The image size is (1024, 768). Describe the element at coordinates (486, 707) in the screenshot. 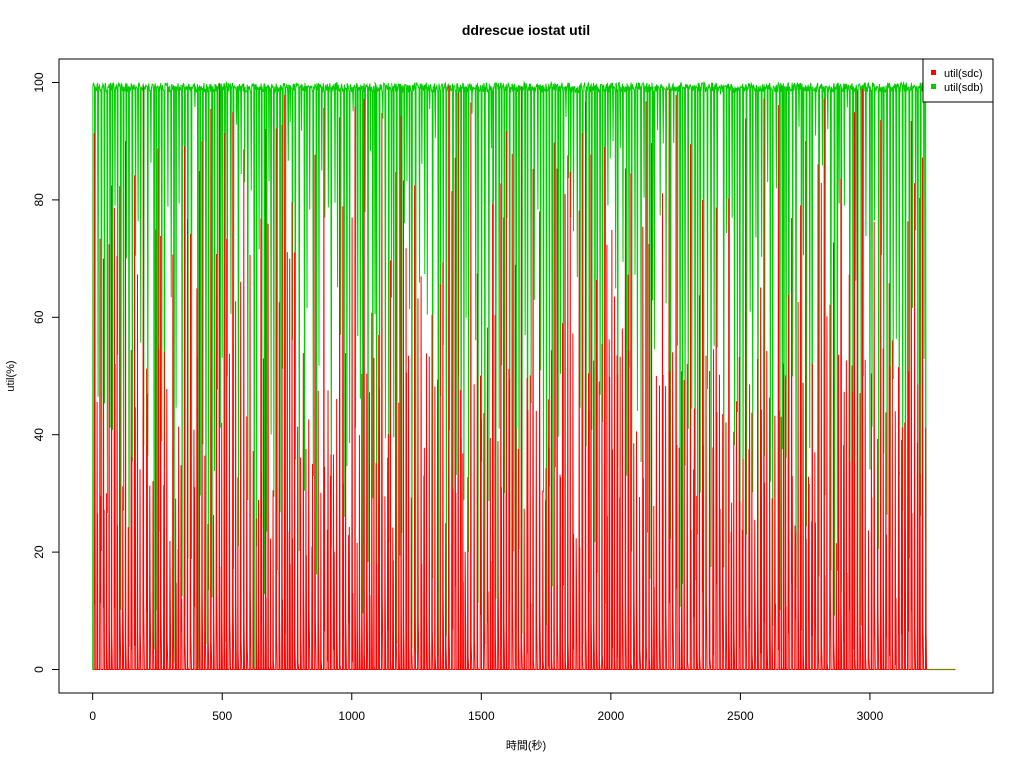

I see `x-axis: 0 500 1000 1500 2000 2500 3000` at that location.